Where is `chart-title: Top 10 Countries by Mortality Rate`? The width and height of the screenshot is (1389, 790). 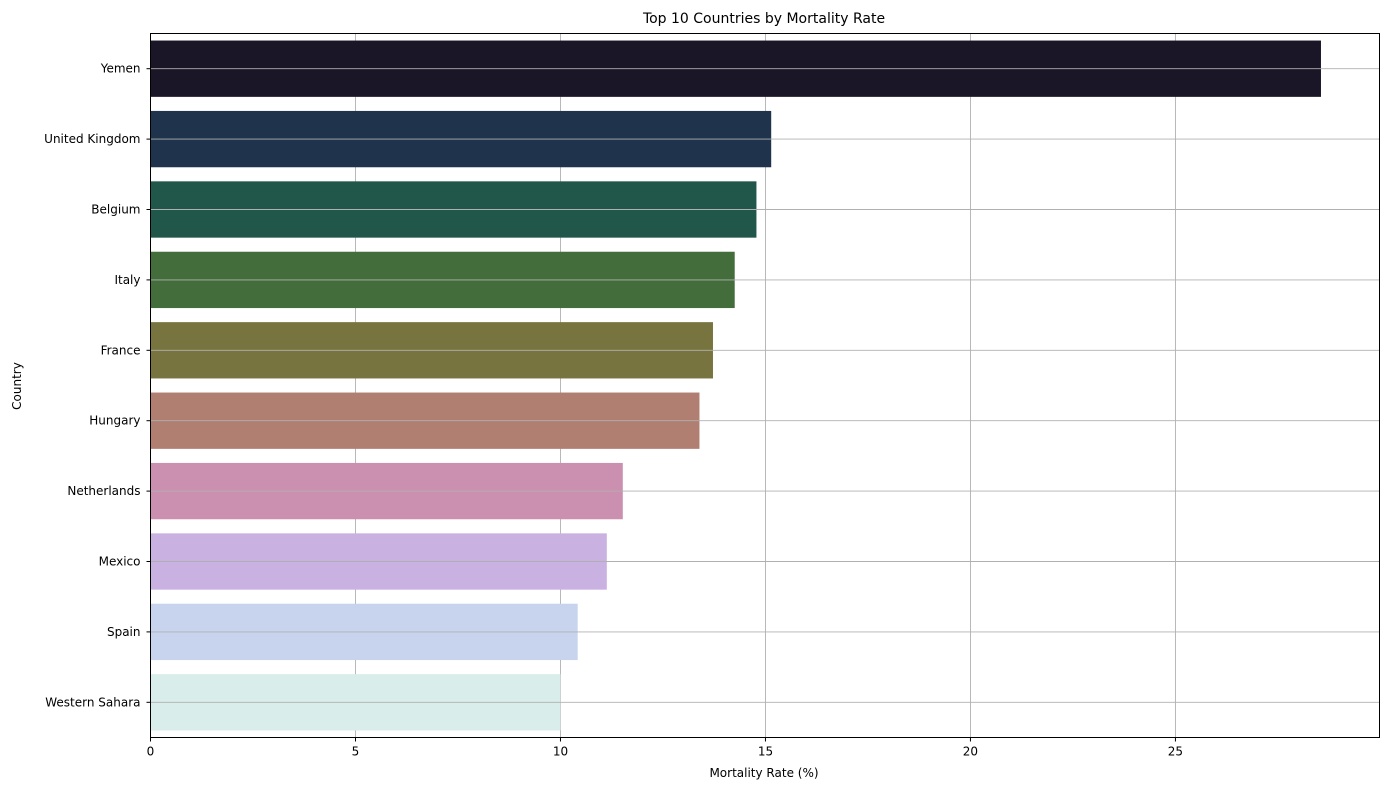 chart-title: Top 10 Countries by Mortality Rate is located at coordinates (763, 19).